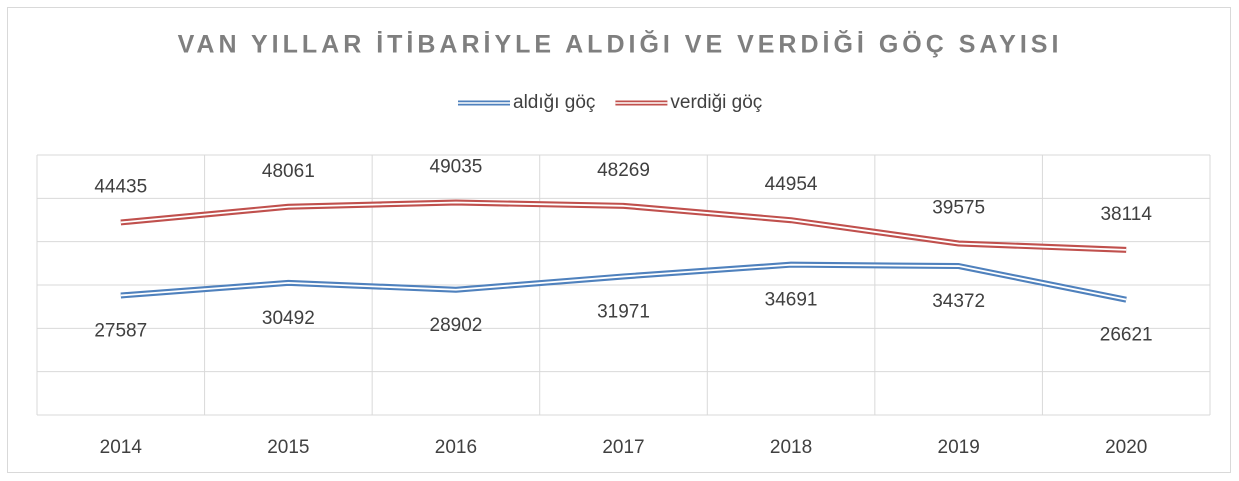 This screenshot has height=481, width=1239. I want to click on x-tick-label: 2016, so click(456, 447).